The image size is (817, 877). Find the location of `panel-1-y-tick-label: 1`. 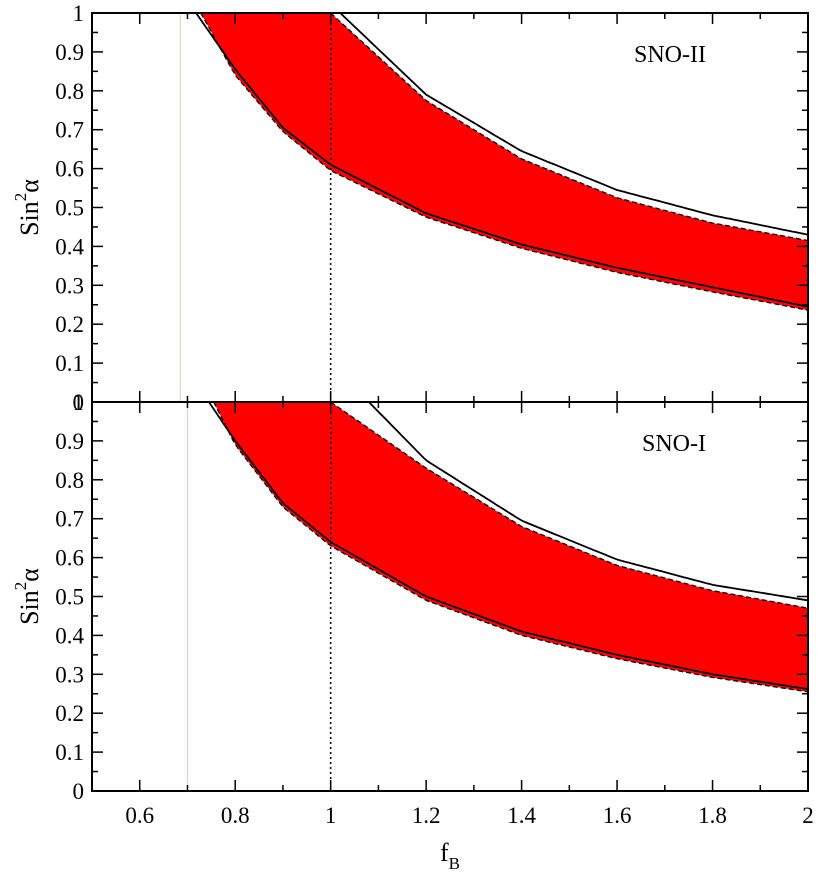

panel-1-y-tick-label: 1 is located at coordinates (79, 13).